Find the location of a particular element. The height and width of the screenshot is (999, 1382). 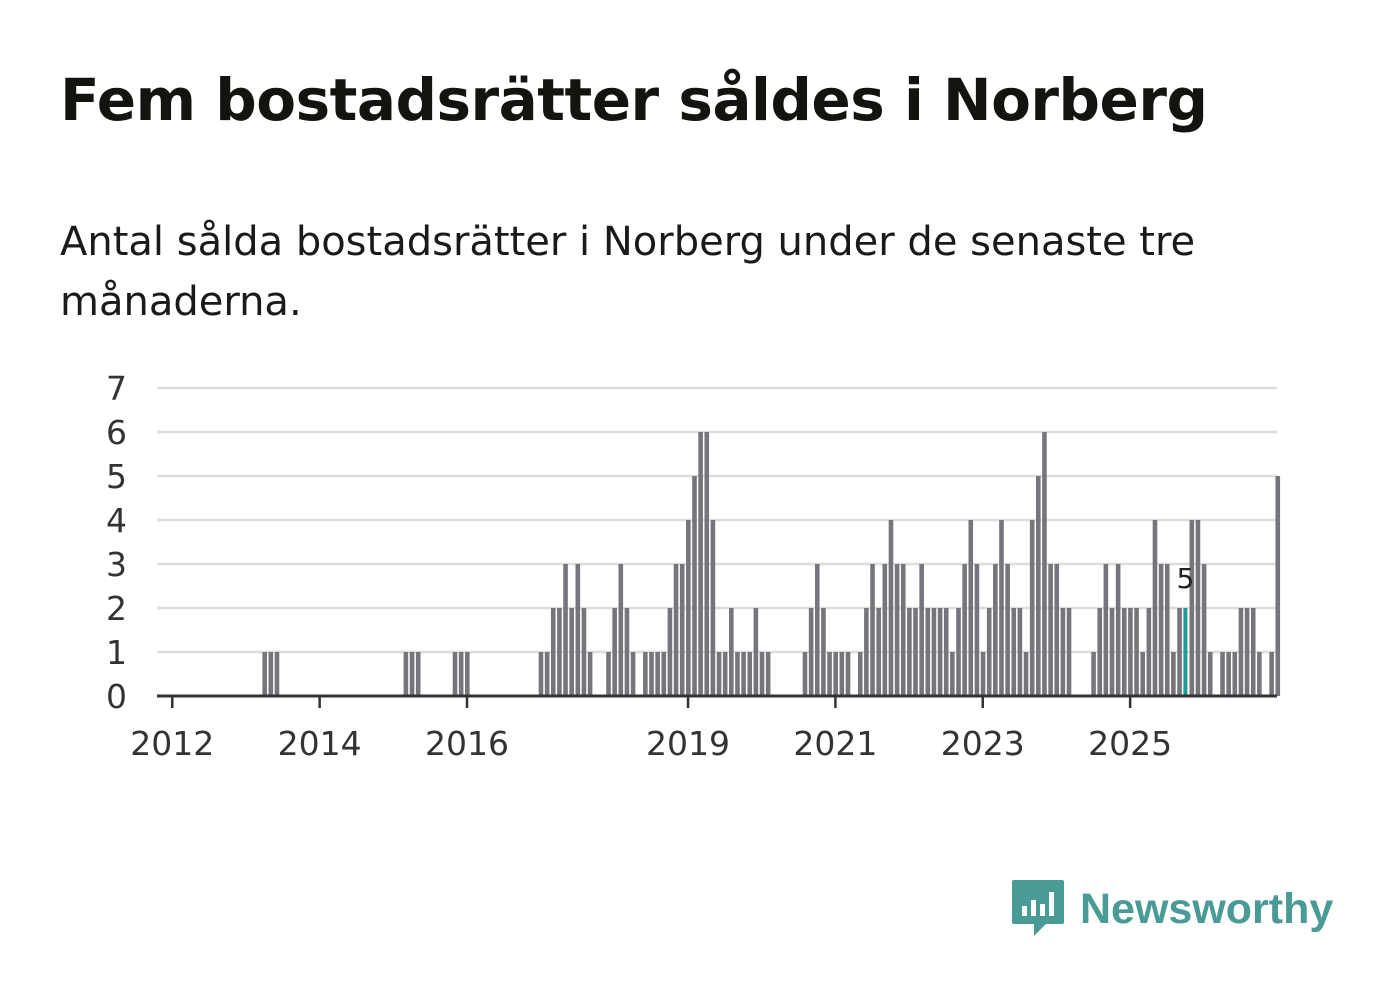

brand-name: Newsworthy is located at coordinates (1207, 908).